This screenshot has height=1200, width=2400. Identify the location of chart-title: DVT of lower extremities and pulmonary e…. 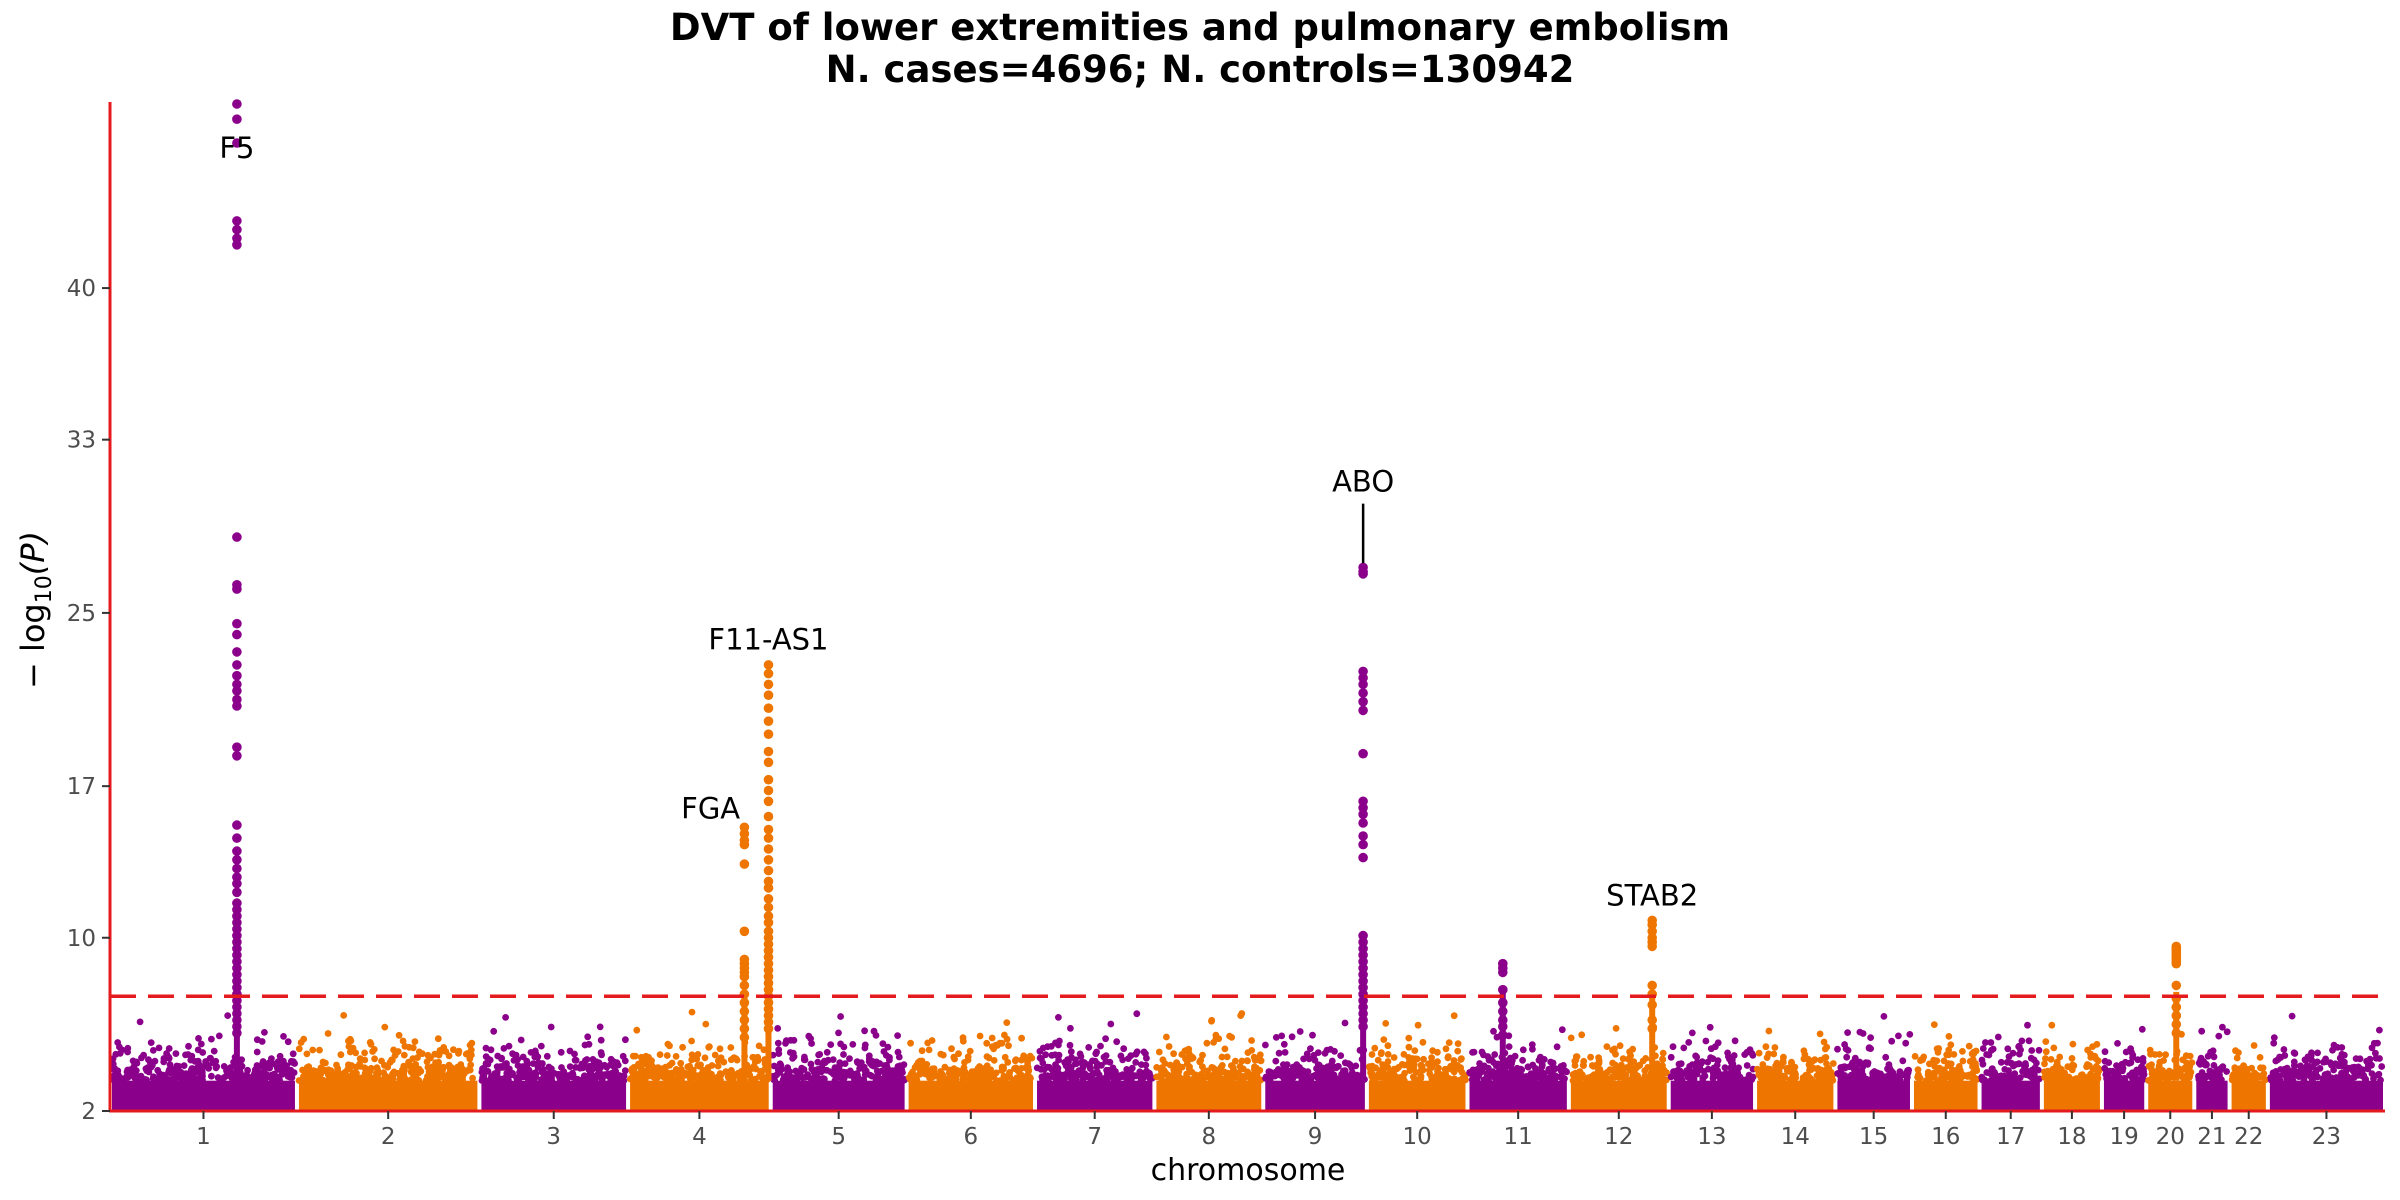
(1200, 27).